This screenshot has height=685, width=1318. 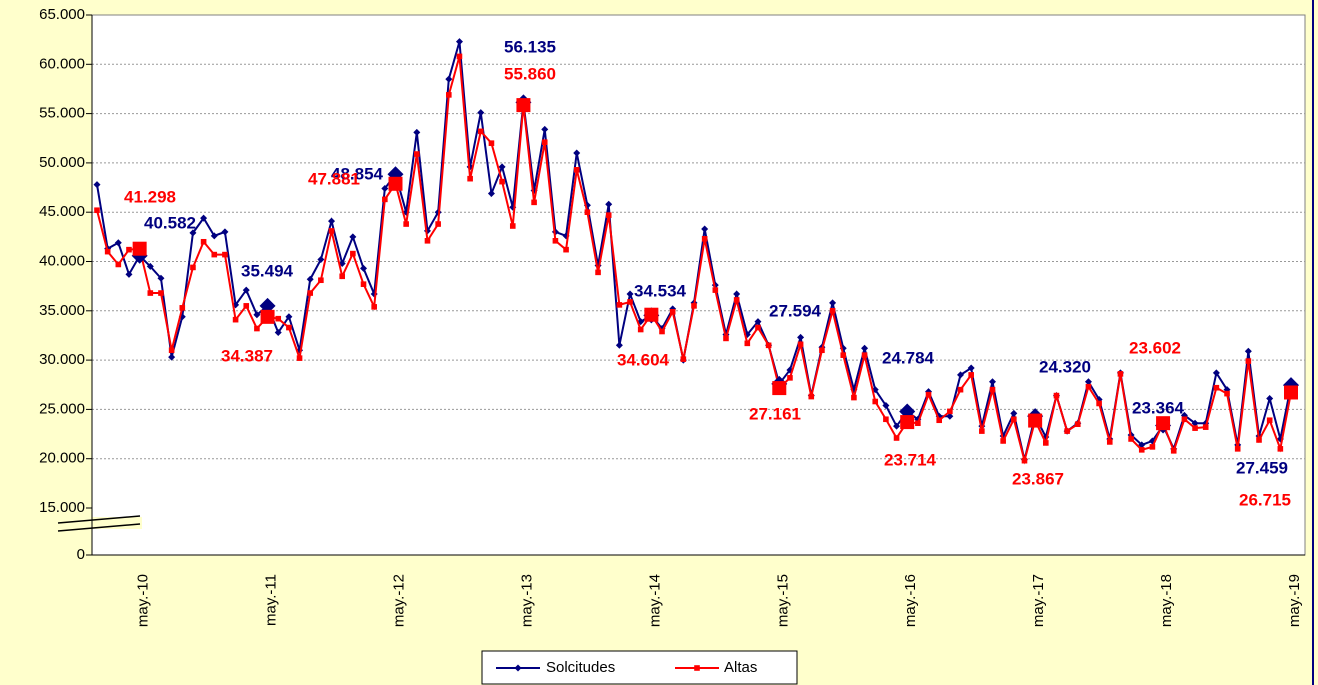 I want to click on data-label: 24.320, so click(x=1065, y=366).